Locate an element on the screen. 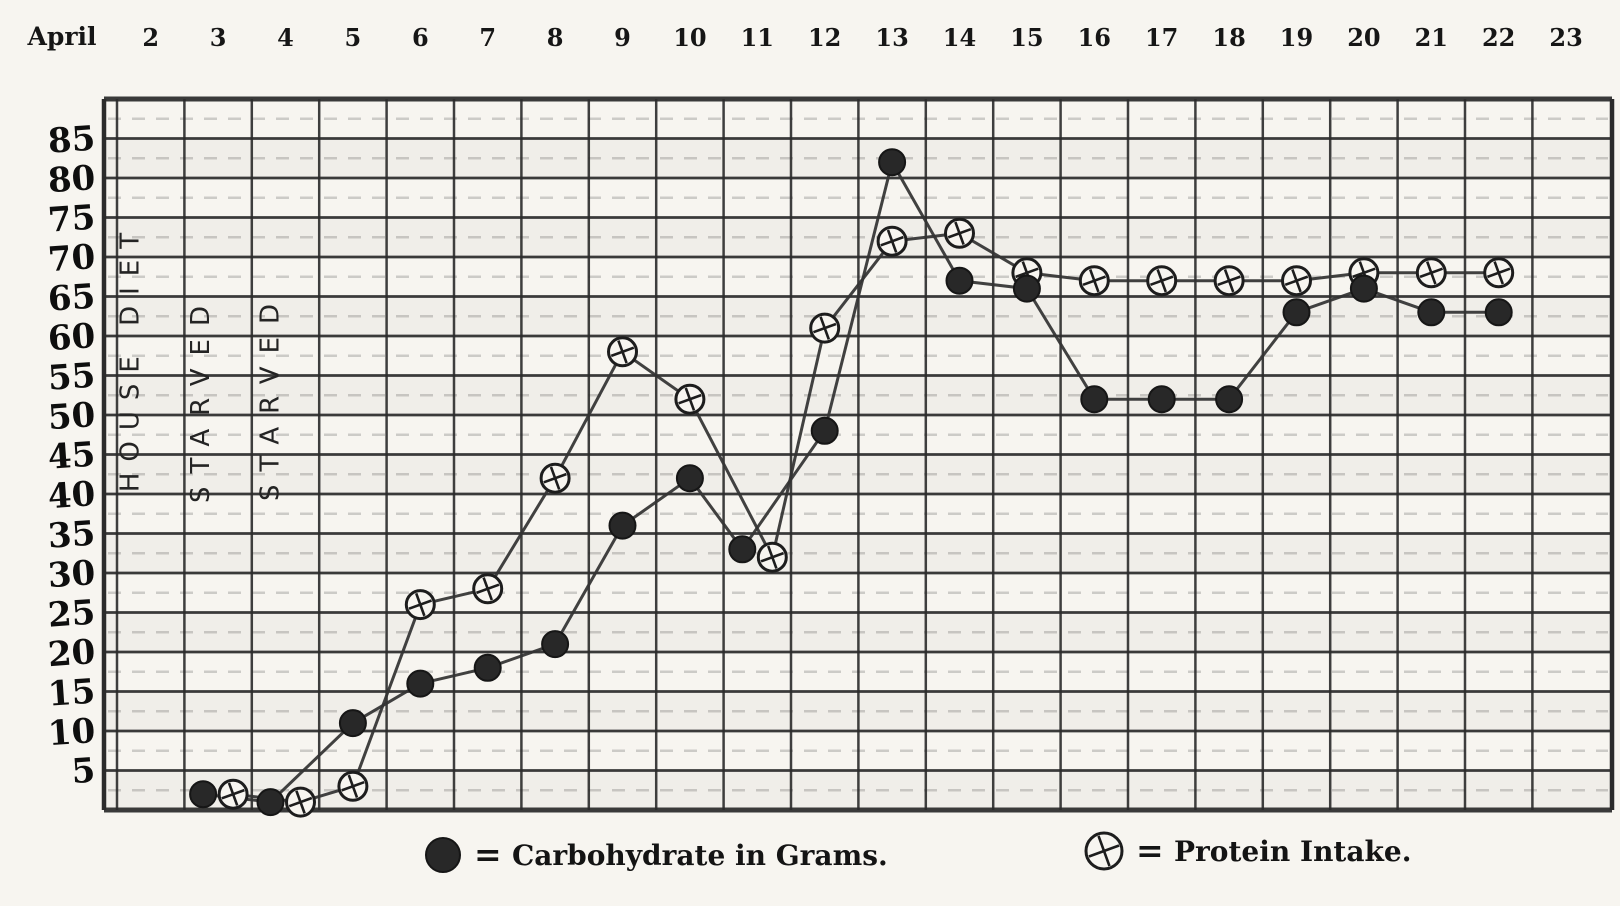  y-tick-label: 80 is located at coordinates (72, 179).